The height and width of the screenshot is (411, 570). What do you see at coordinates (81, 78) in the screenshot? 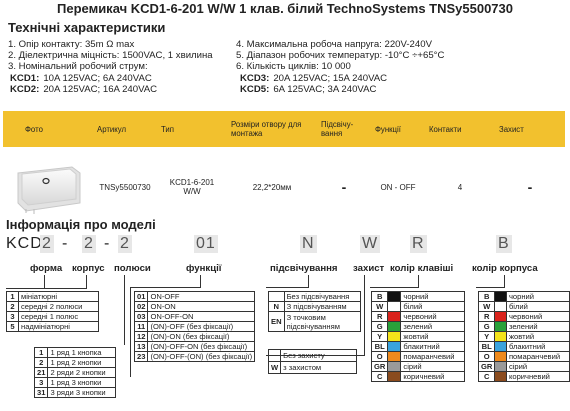
I see `current-kcd1: KCD1: 10A 125VAC; 6A 240VAC` at bounding box center [81, 78].